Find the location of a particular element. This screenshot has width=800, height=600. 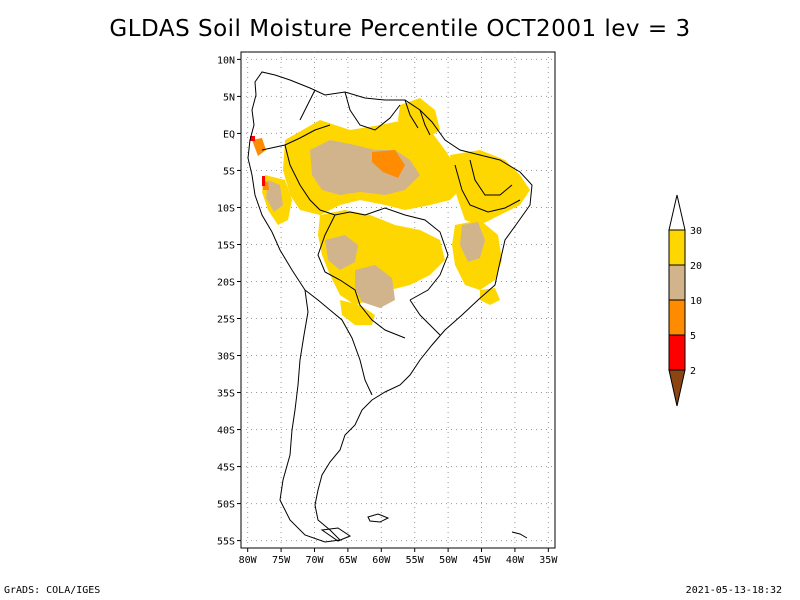

lat-label: 5S is located at coordinates (229, 171).